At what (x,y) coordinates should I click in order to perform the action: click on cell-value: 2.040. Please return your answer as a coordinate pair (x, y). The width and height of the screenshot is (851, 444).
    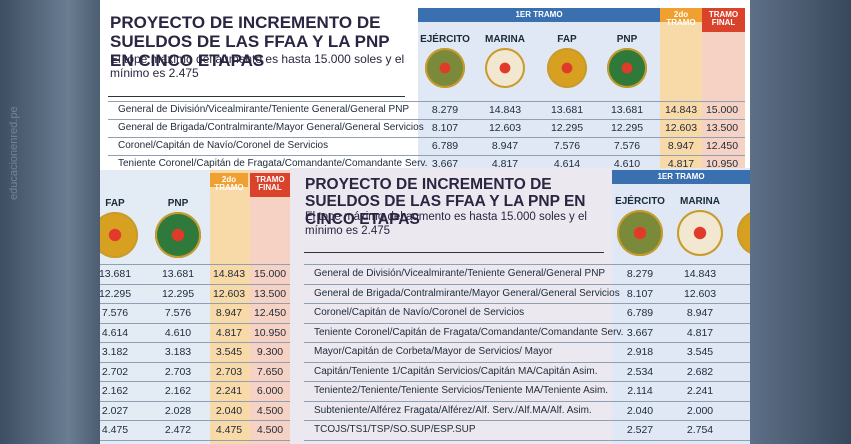
    Looking at the image, I should click on (229, 410).